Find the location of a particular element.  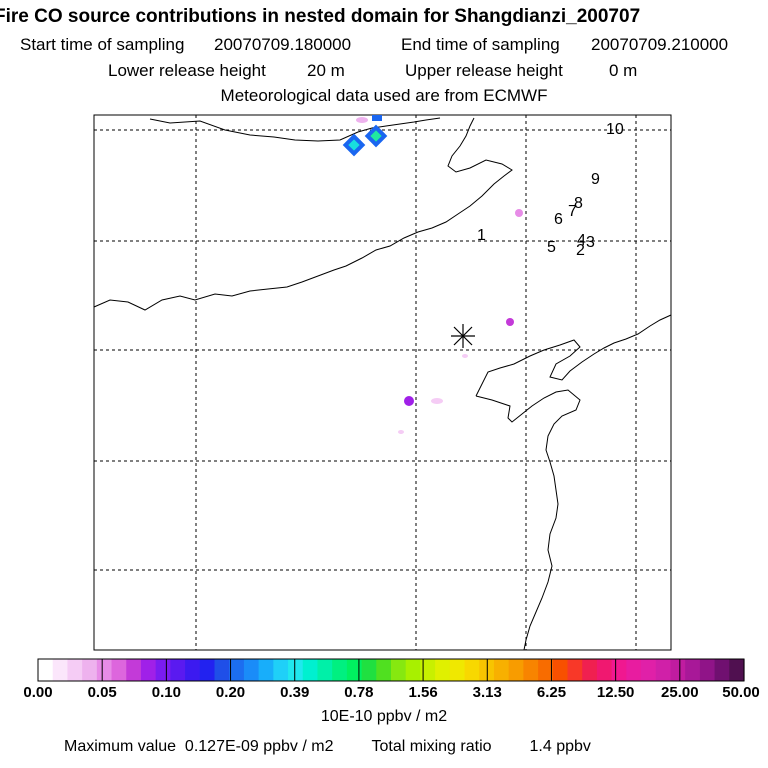

end-time-label: End time of sampling is located at coordinates (480, 44).